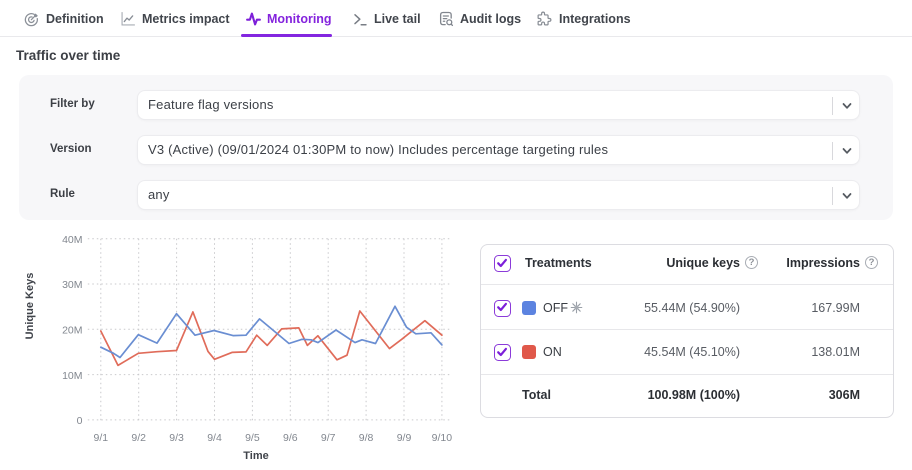  I want to click on svg-text: 30M, so click(72, 285).